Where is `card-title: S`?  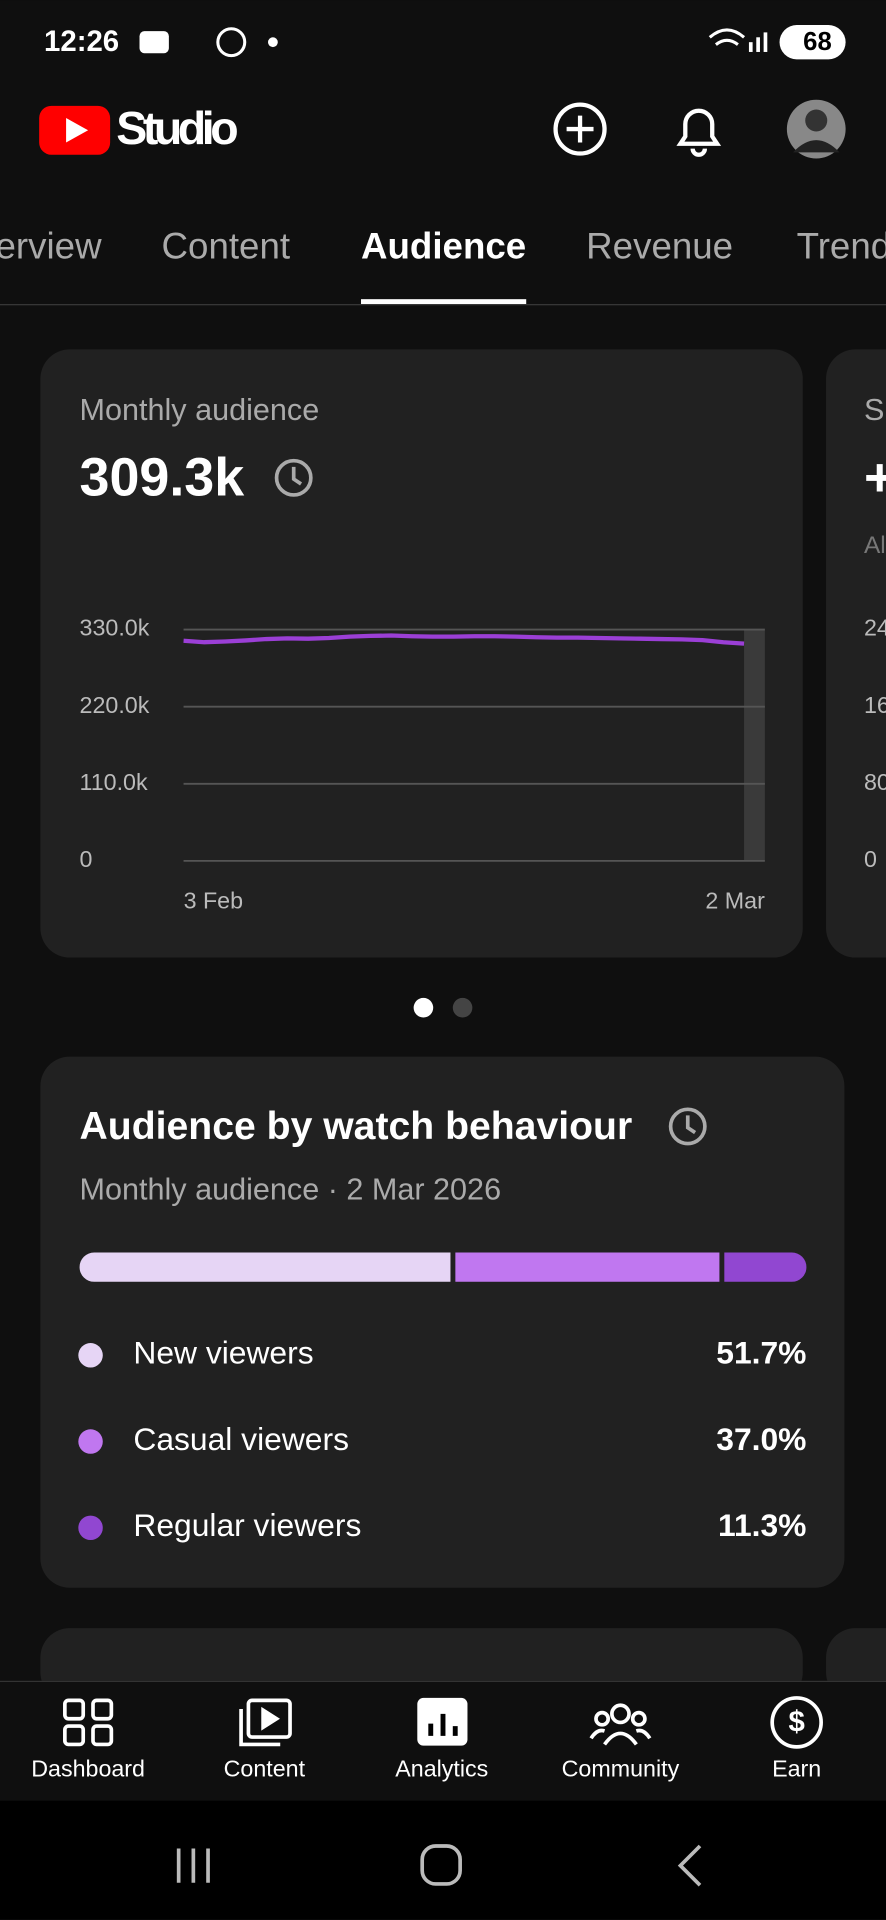 card-title: S is located at coordinates (874, 410).